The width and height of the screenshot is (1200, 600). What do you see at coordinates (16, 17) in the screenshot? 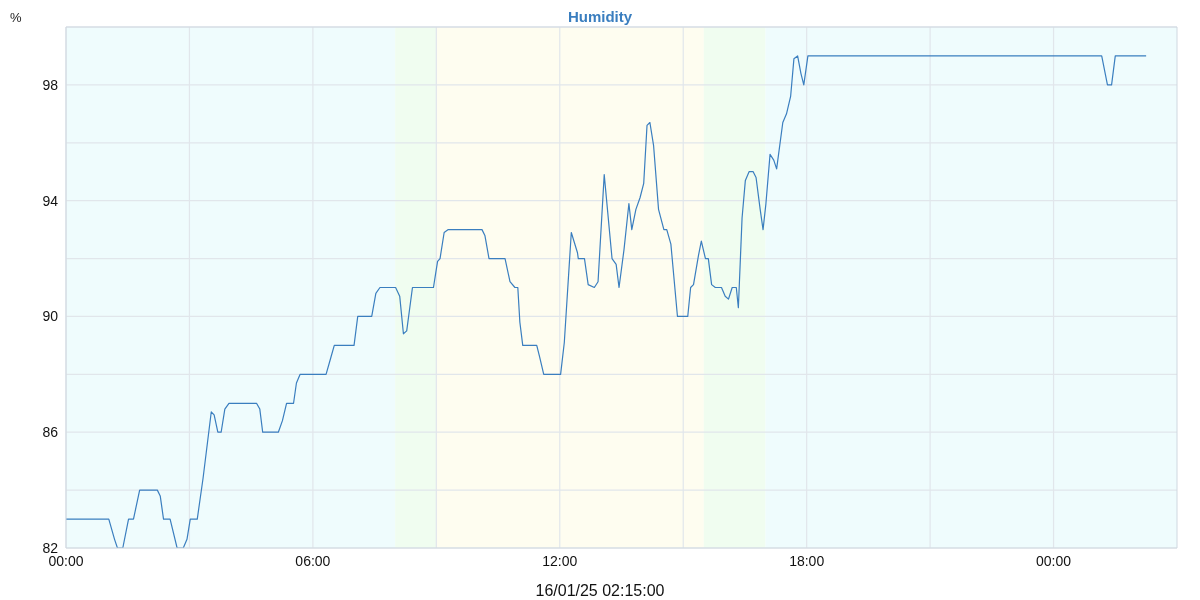
I see `y-axis-title: %` at bounding box center [16, 17].